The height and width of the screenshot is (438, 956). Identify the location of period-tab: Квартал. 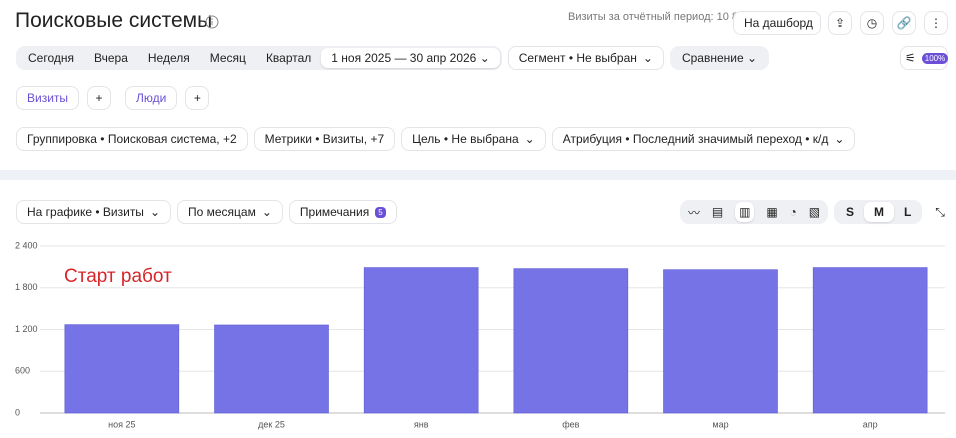
(288, 58).